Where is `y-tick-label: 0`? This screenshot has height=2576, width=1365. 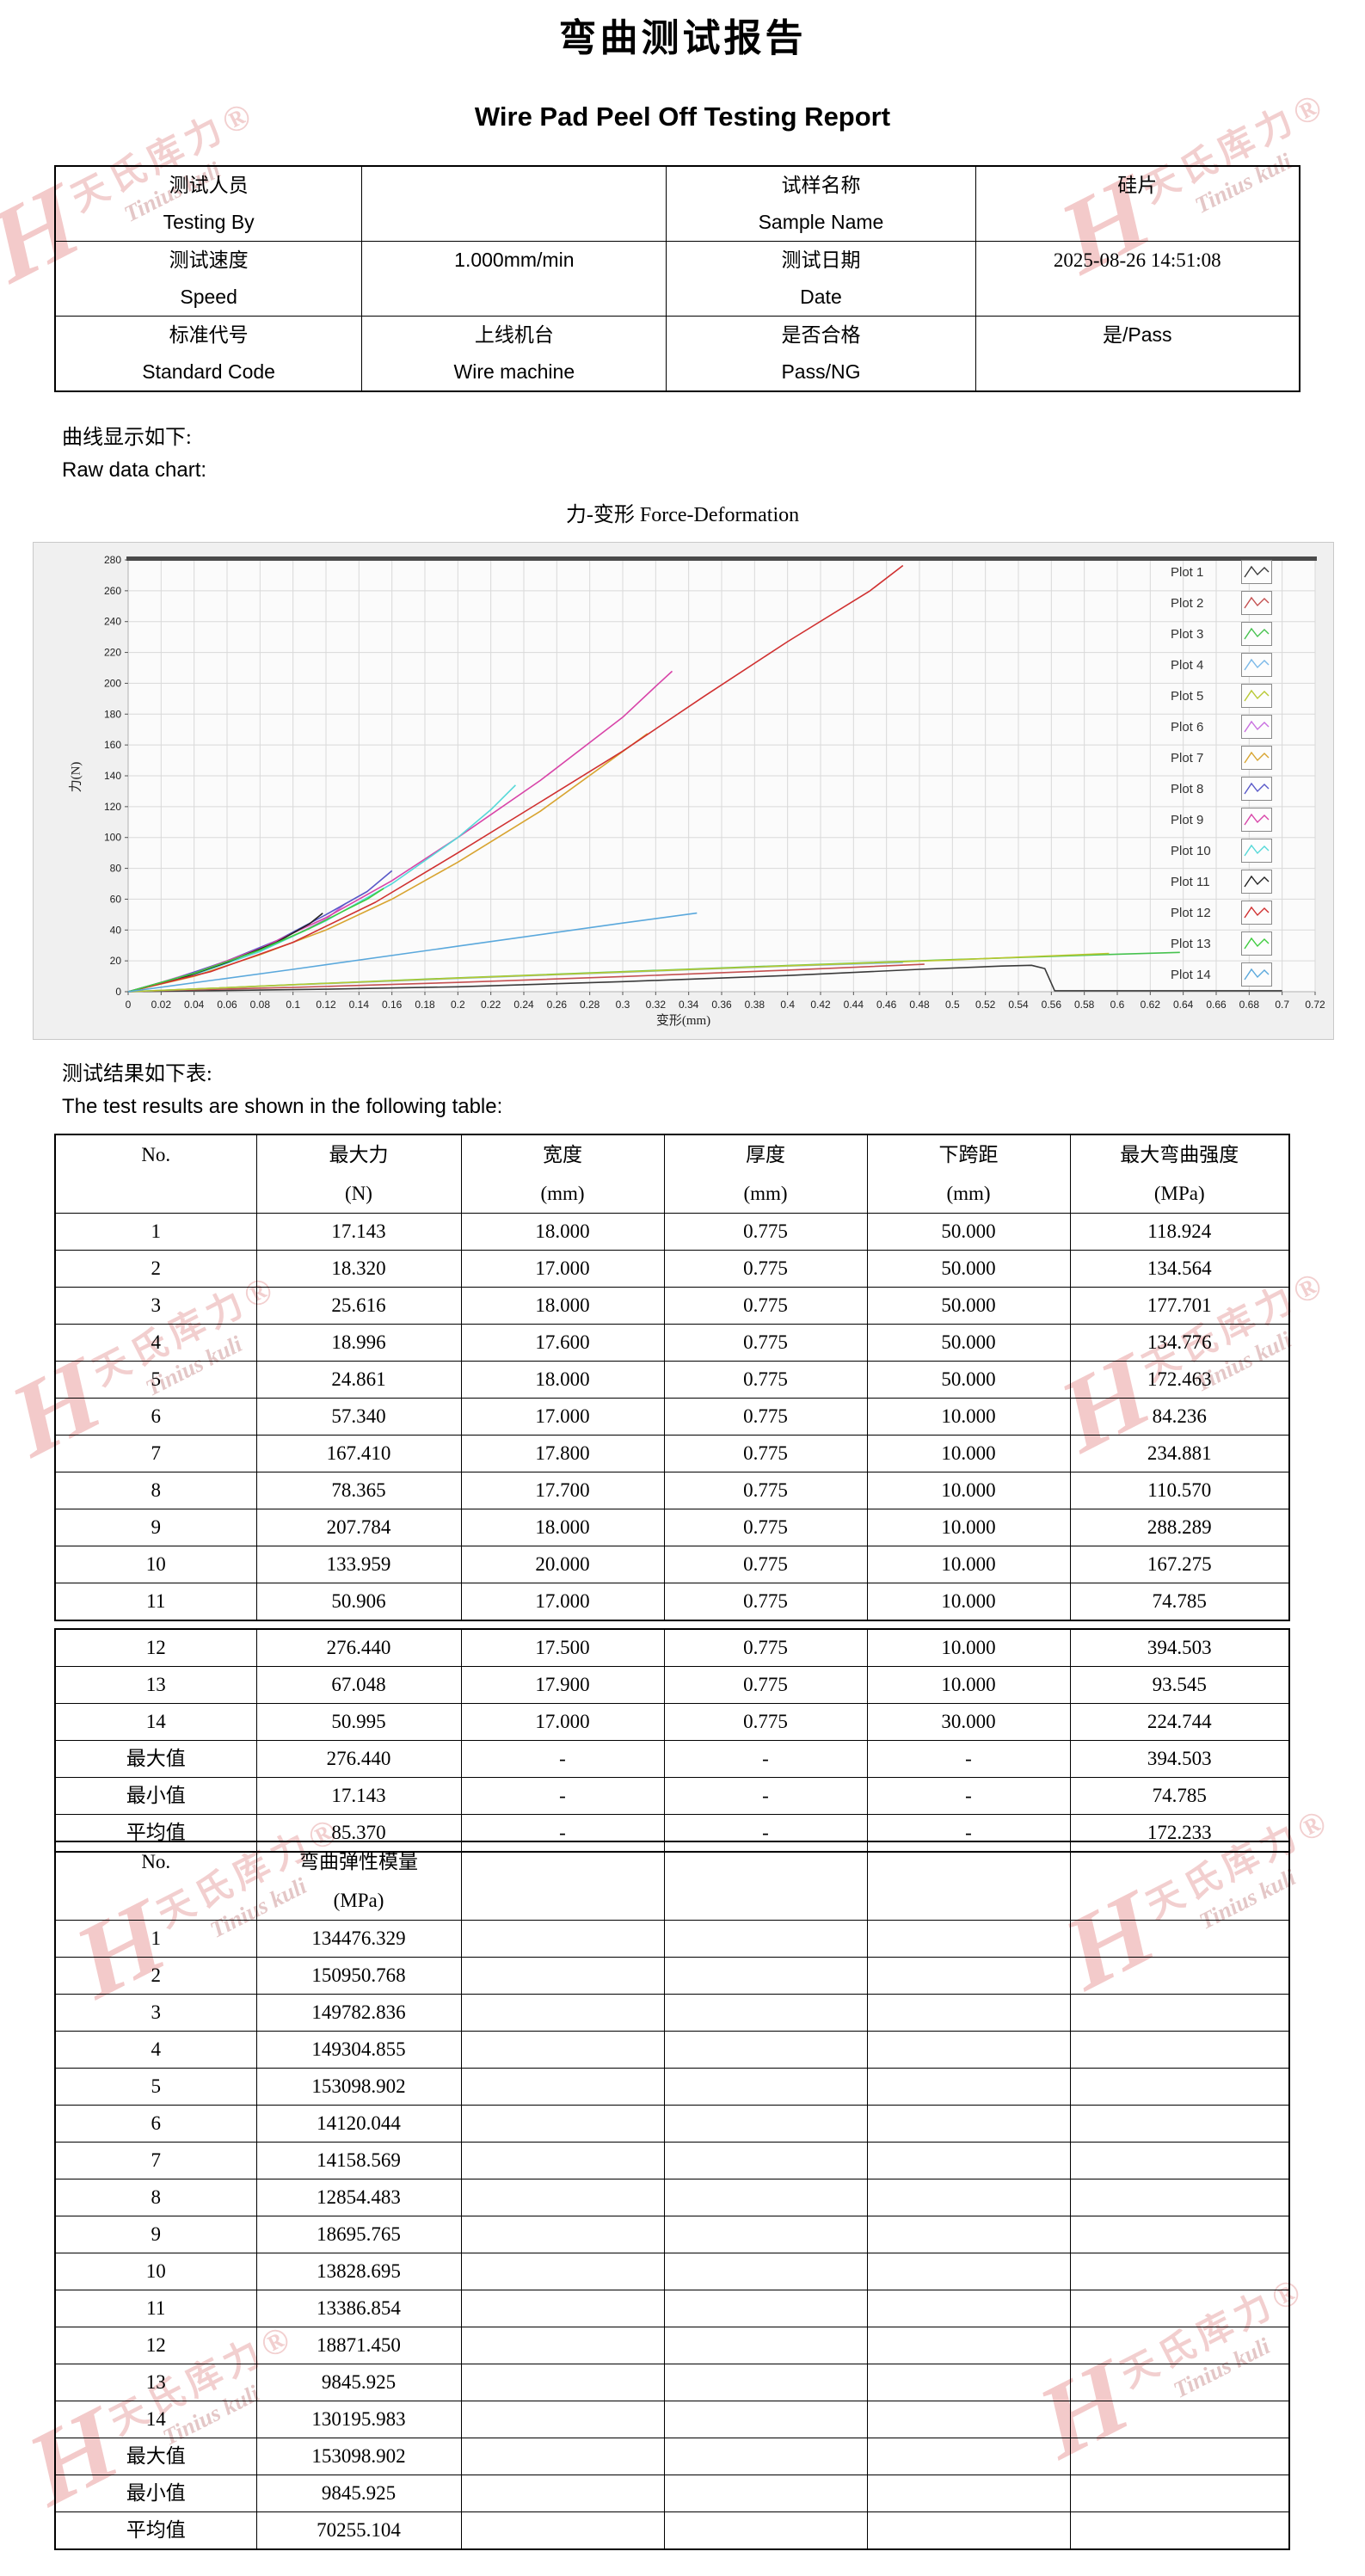 y-tick-label: 0 is located at coordinates (118, 992).